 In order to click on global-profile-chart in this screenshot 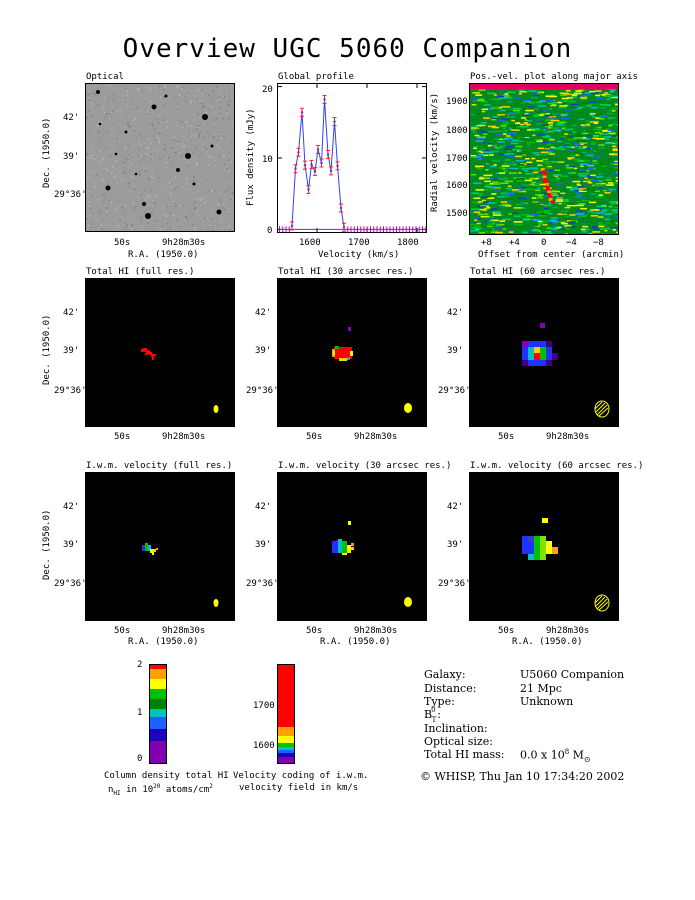, I will do `click(352, 158)`.